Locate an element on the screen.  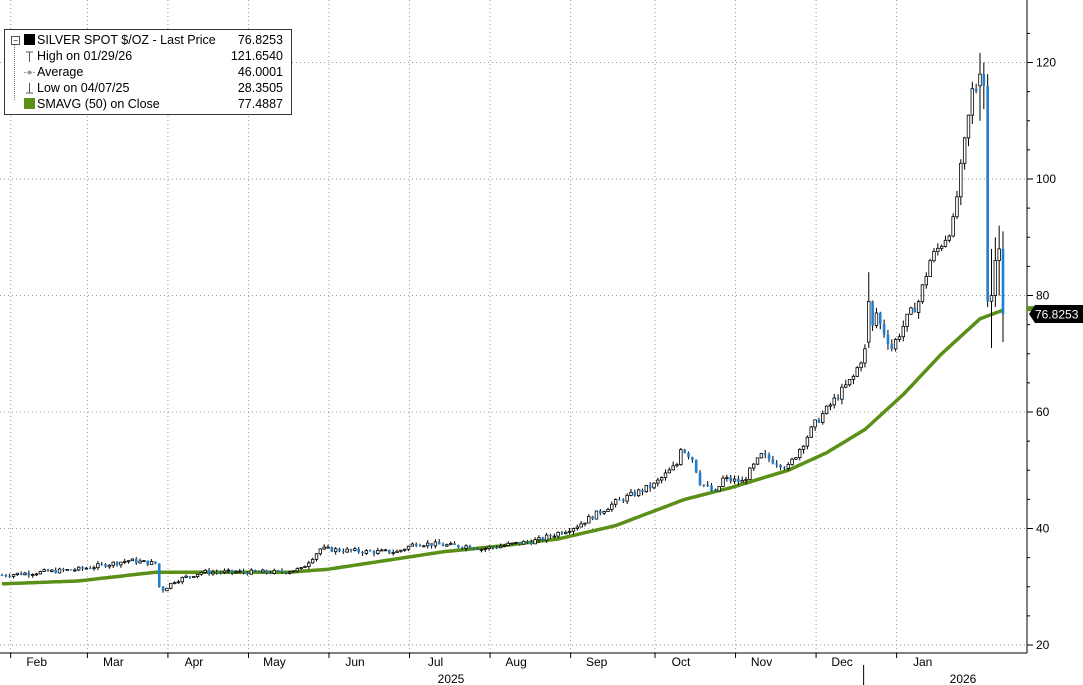
y-tick-label: 20 is located at coordinates (1043, 645).